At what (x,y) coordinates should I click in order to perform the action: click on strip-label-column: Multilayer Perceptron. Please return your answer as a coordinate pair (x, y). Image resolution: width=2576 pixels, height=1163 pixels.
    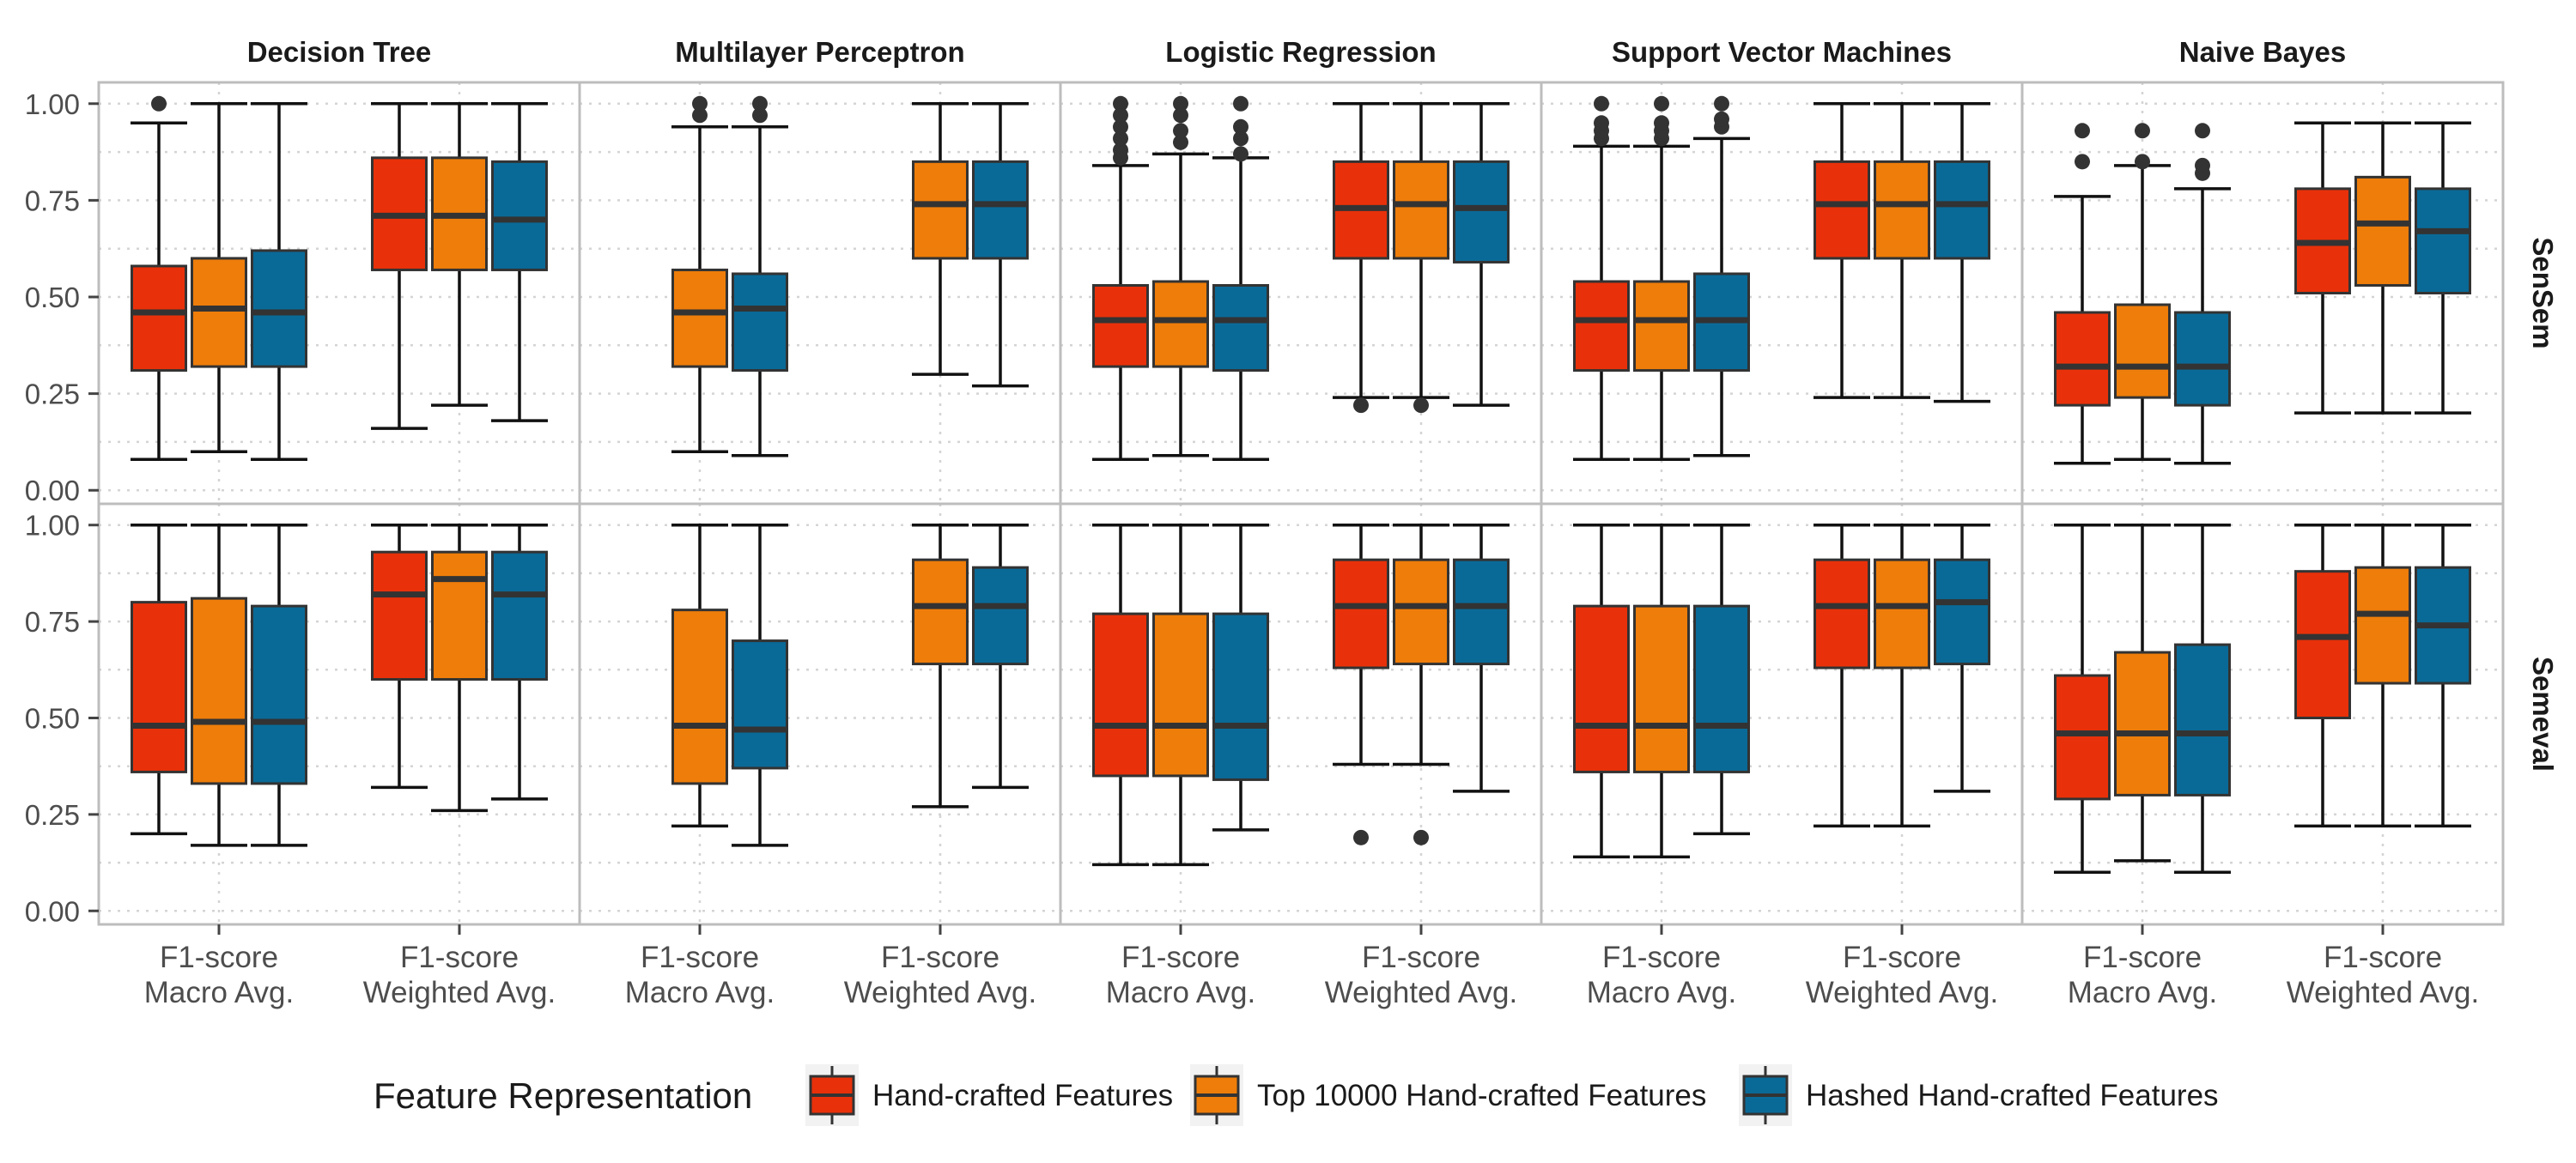
    Looking at the image, I should click on (819, 52).